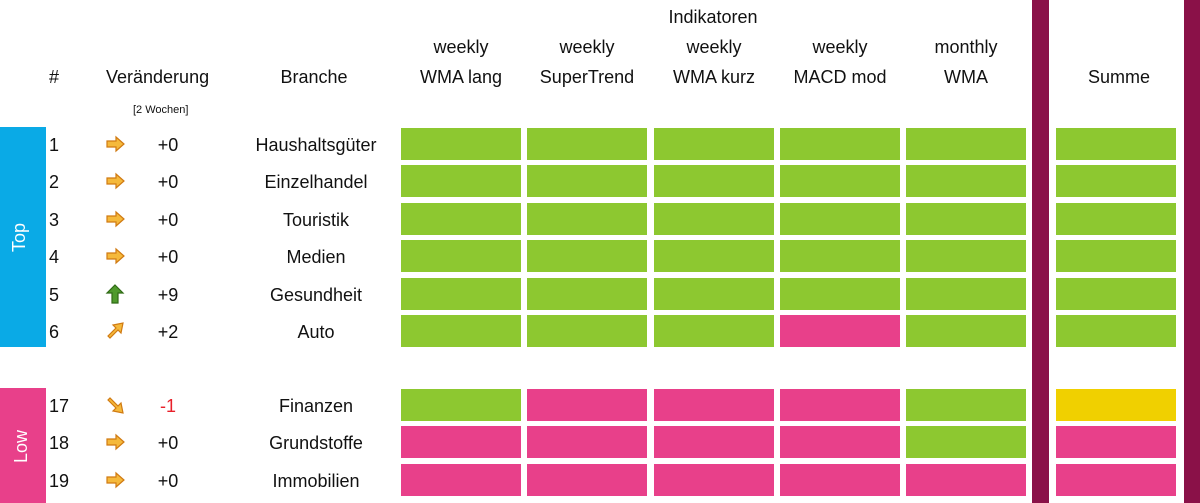 This screenshot has height=503, width=1200. Describe the element at coordinates (316, 406) in the screenshot. I see `branche-name: Finanzen` at that location.